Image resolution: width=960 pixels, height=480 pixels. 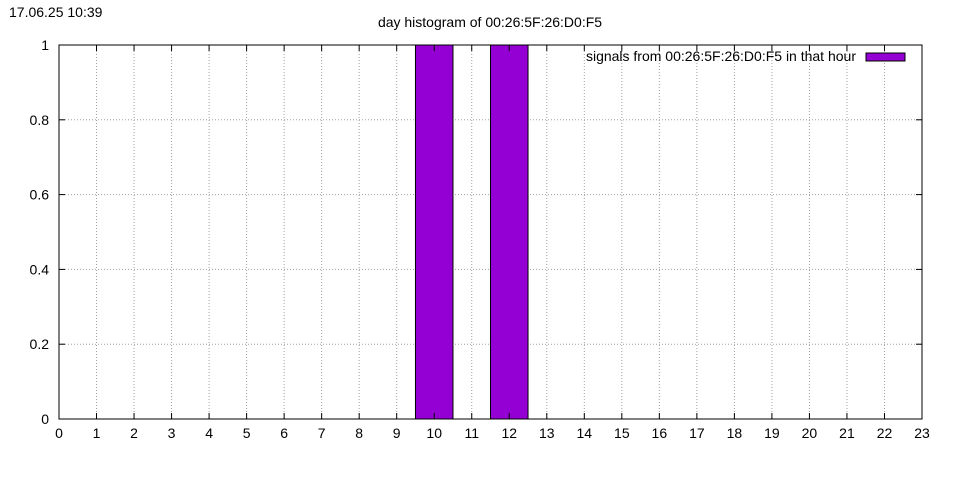 I want to click on y-tick-label: 1, so click(x=45, y=45).